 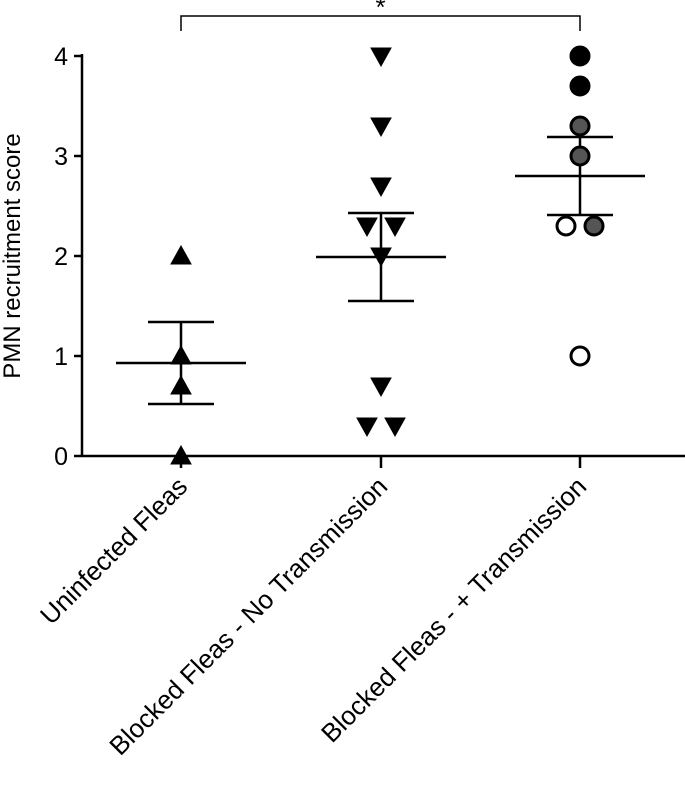 What do you see at coordinates (380, 11) in the screenshot?
I see `significance-label: *` at bounding box center [380, 11].